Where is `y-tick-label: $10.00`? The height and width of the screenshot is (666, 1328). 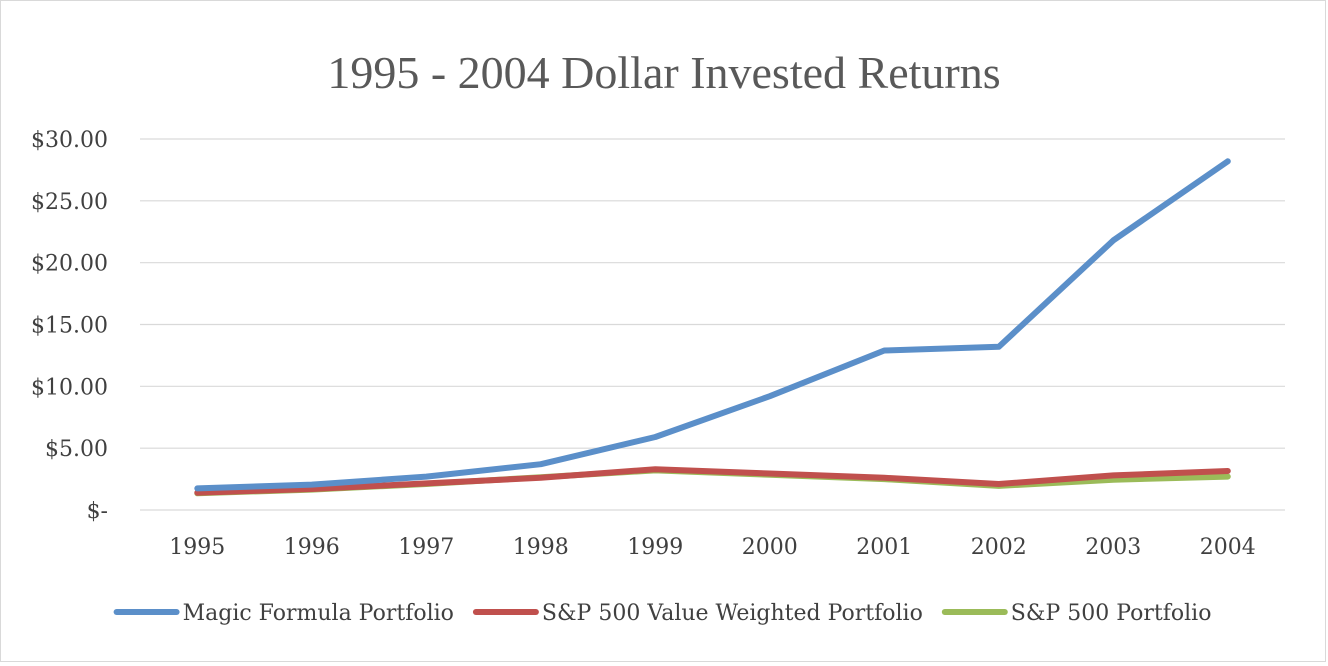
y-tick-label: $10.00 is located at coordinates (69, 387).